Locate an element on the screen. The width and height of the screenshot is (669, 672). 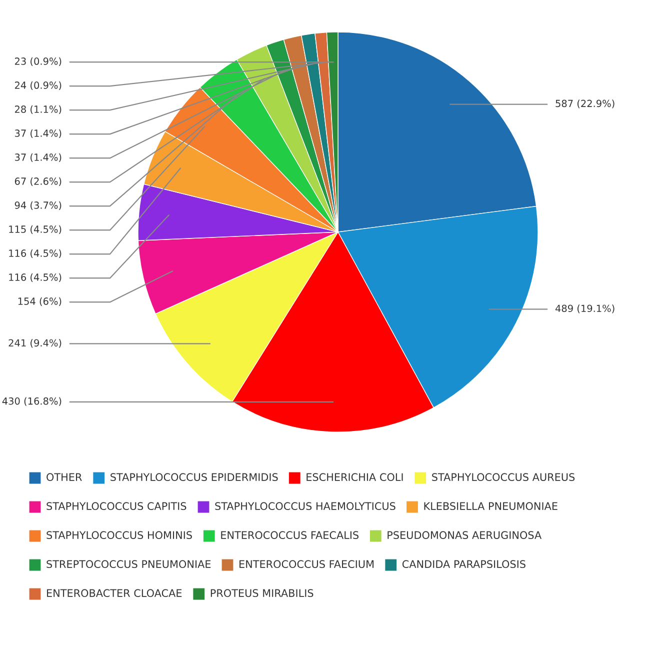
legend-label: CANDIDA PARAPSILOSIS is located at coordinates (464, 564).